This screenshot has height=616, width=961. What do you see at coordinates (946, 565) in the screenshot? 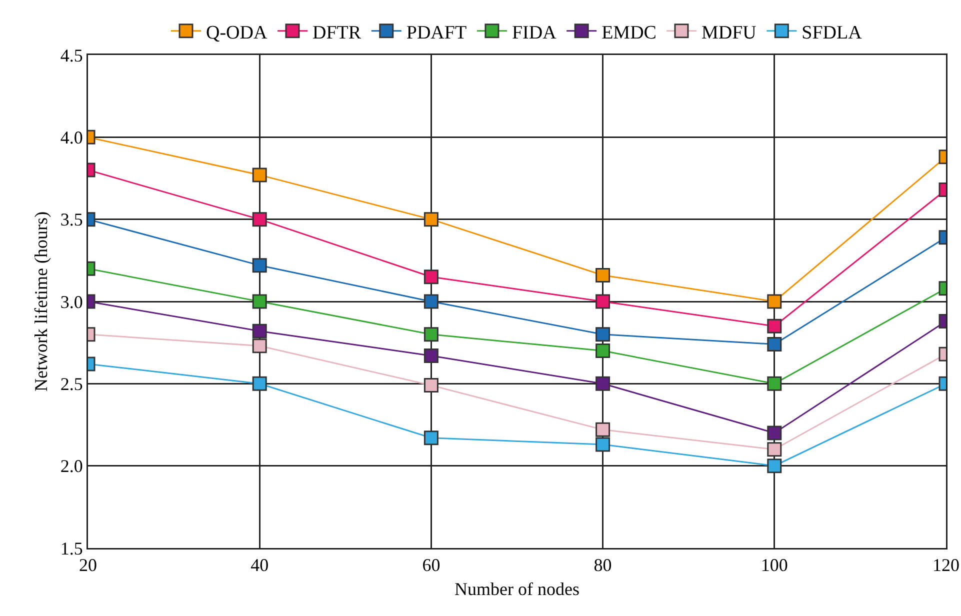
I see `x-tick-label: 120` at bounding box center [946, 565].